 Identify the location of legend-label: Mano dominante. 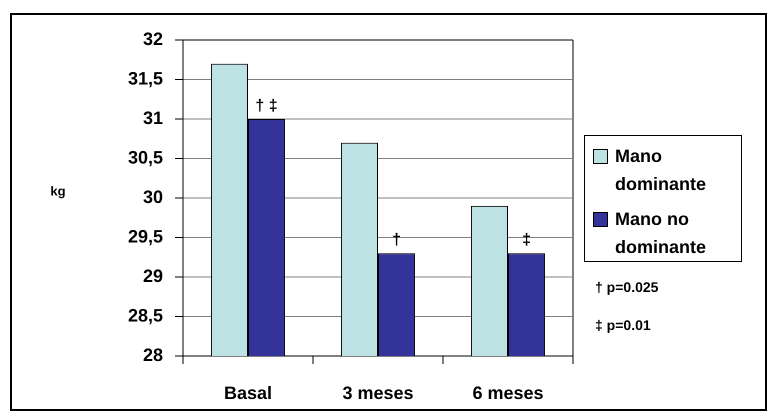
(661, 170).